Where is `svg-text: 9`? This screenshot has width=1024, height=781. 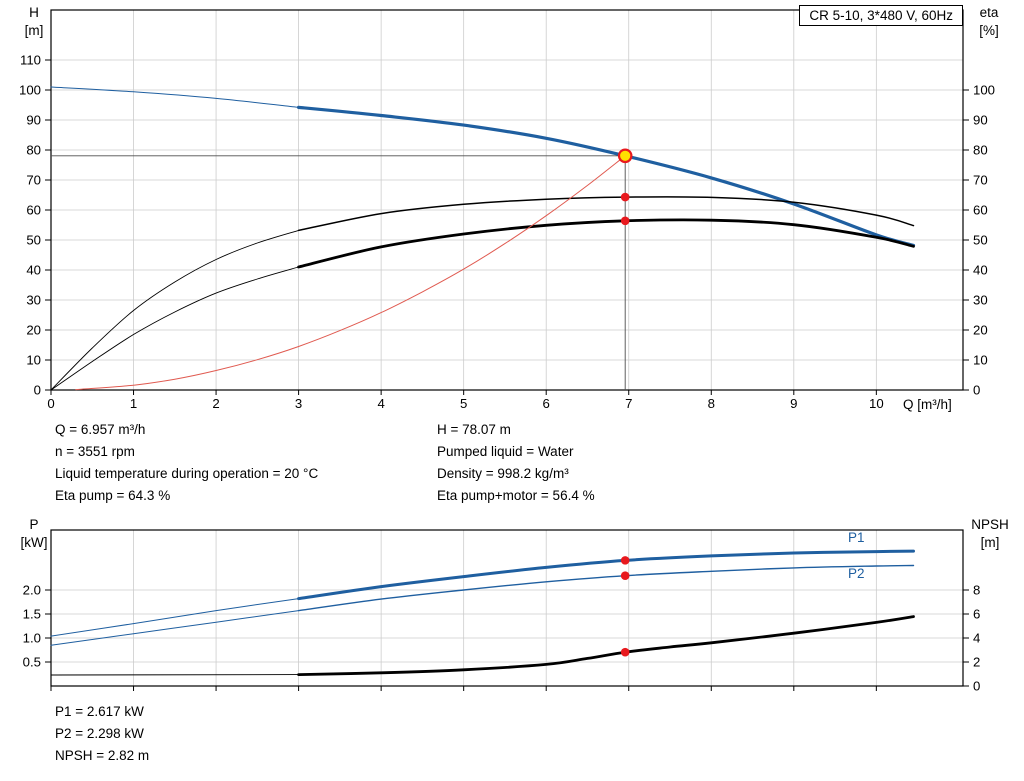
svg-text: 9 is located at coordinates (793, 403).